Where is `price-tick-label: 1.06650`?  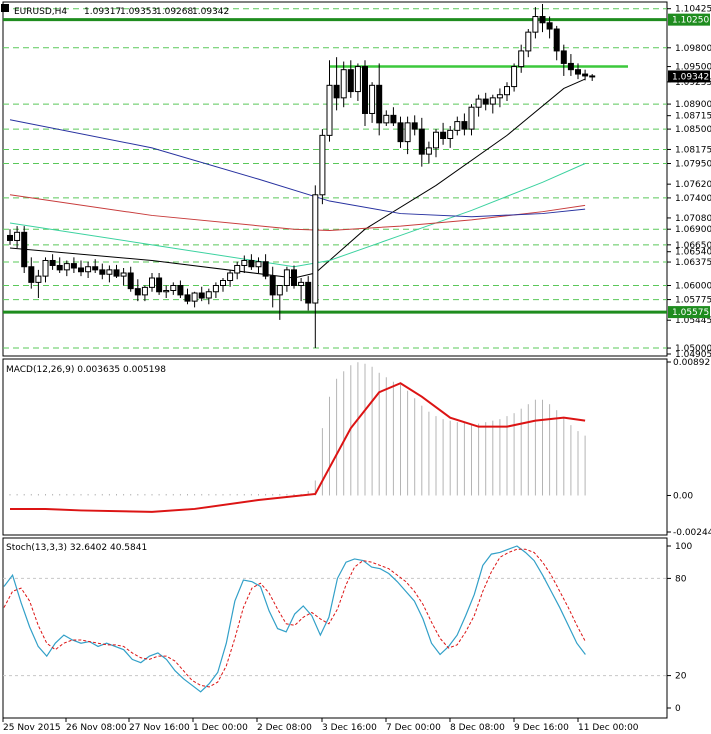
price-tick-label: 1.06650 is located at coordinates (693, 246).